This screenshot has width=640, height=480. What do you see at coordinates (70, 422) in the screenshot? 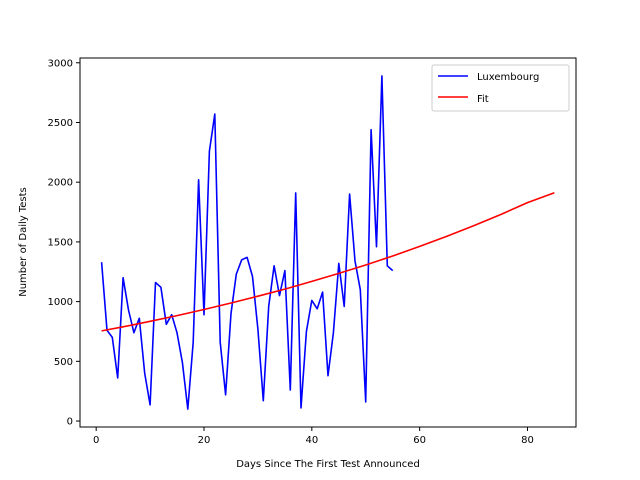
I see `y-tick-label: 0` at bounding box center [70, 422].